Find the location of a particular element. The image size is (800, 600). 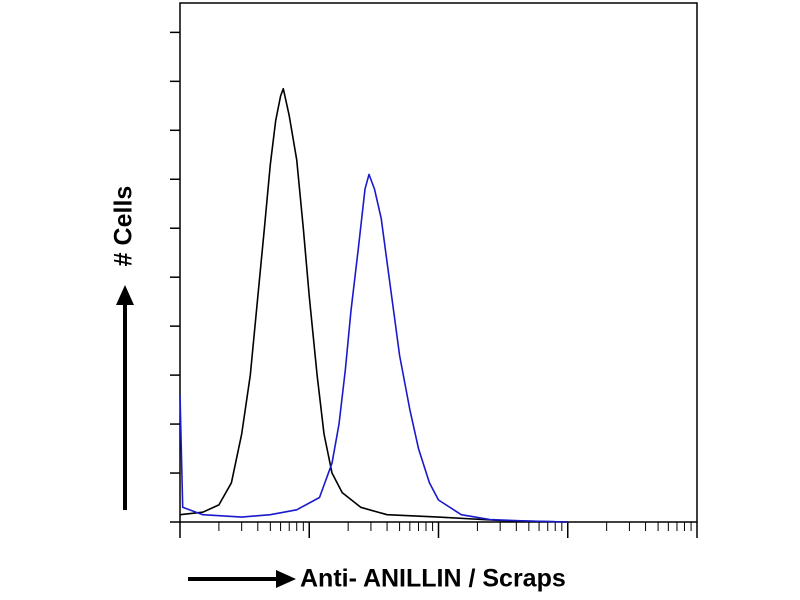

x-arrow-head is located at coordinates (286, 579).